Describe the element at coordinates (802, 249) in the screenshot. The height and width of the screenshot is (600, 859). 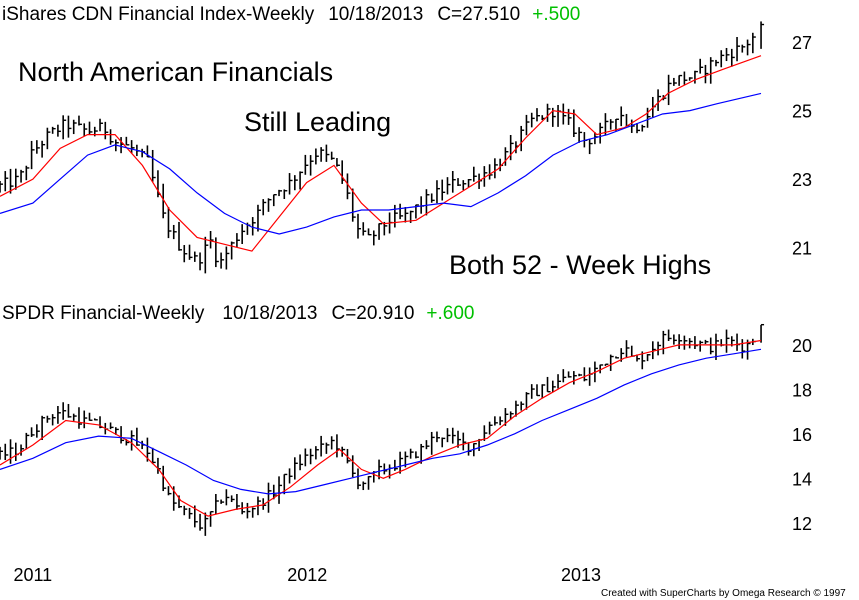
I see `y-tick-label: 21` at that location.